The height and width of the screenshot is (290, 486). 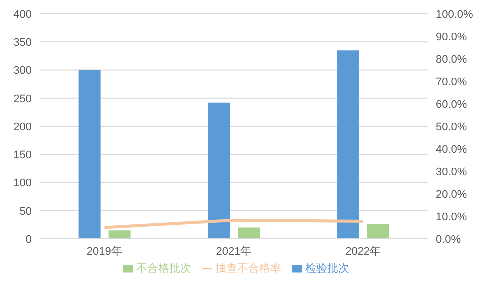 What do you see at coordinates (364, 252) in the screenshot?
I see `x-tick-label: 2022年` at bounding box center [364, 252].